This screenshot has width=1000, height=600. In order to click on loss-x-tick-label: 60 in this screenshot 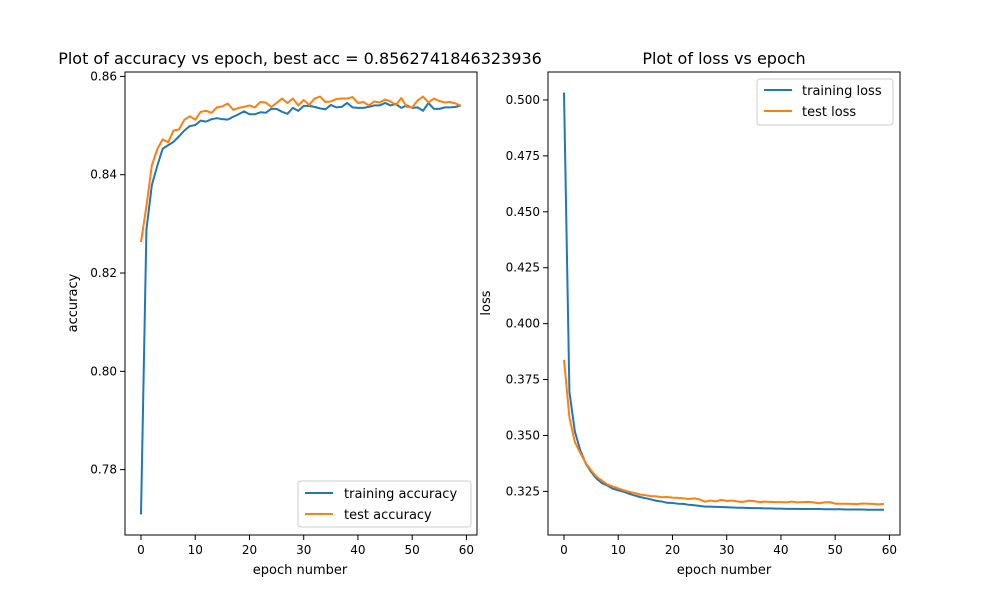, I will do `click(889, 550)`.